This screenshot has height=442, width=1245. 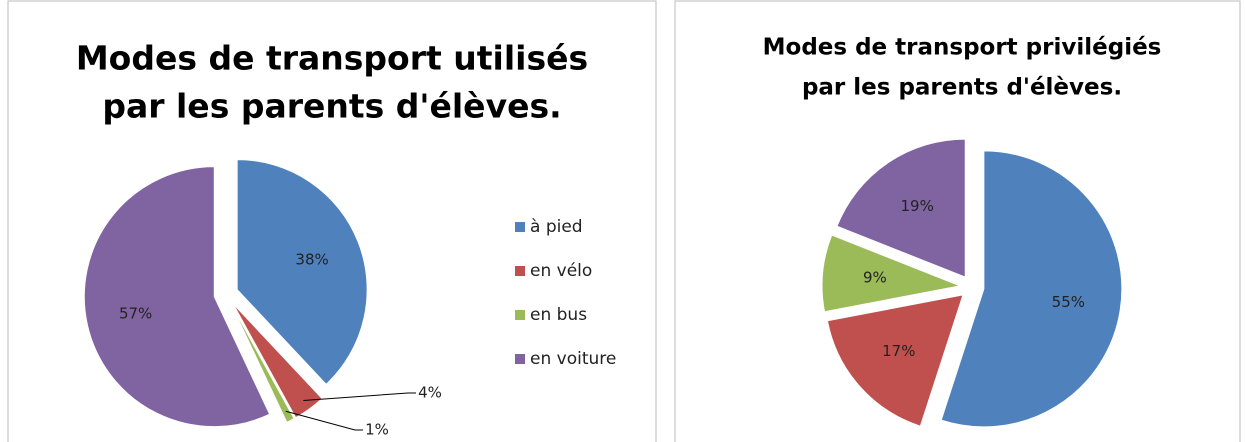 What do you see at coordinates (875, 277) in the screenshot?
I see `data-label: 9%` at bounding box center [875, 277].